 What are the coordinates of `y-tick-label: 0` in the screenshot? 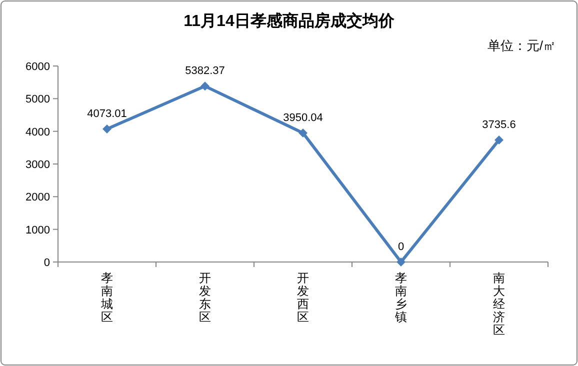 It's located at (47, 263).